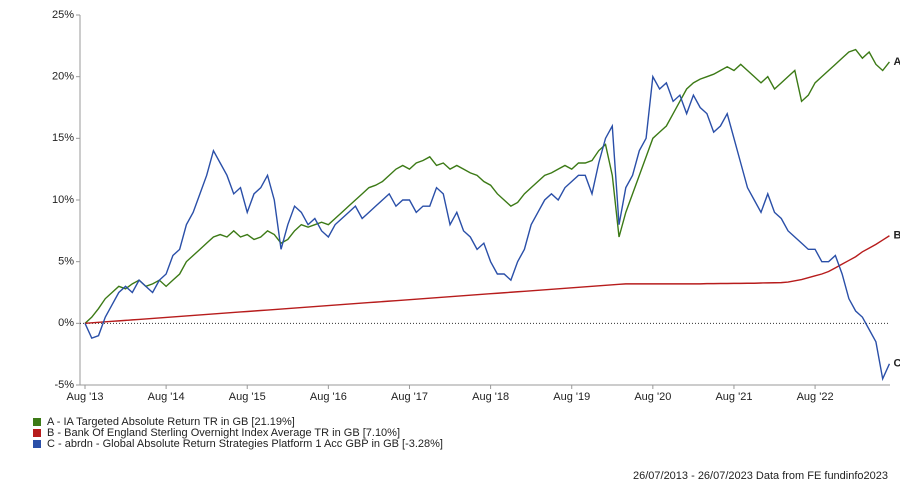 This screenshot has height=484, width=900. What do you see at coordinates (63, 200) in the screenshot?
I see `y-tick-label: 10%` at bounding box center [63, 200].